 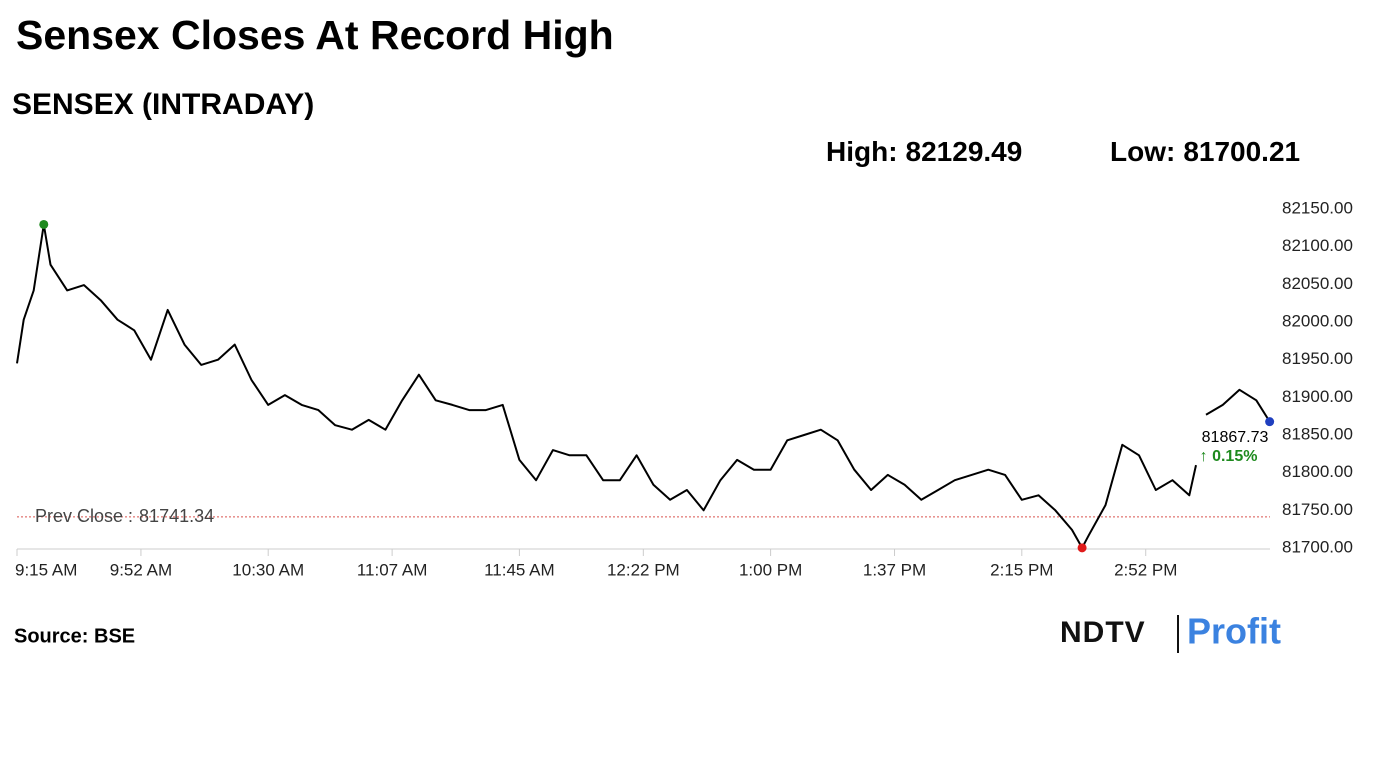 What do you see at coordinates (141, 569) in the screenshot?
I see `x-tick-label: 9:52 AM` at bounding box center [141, 569].